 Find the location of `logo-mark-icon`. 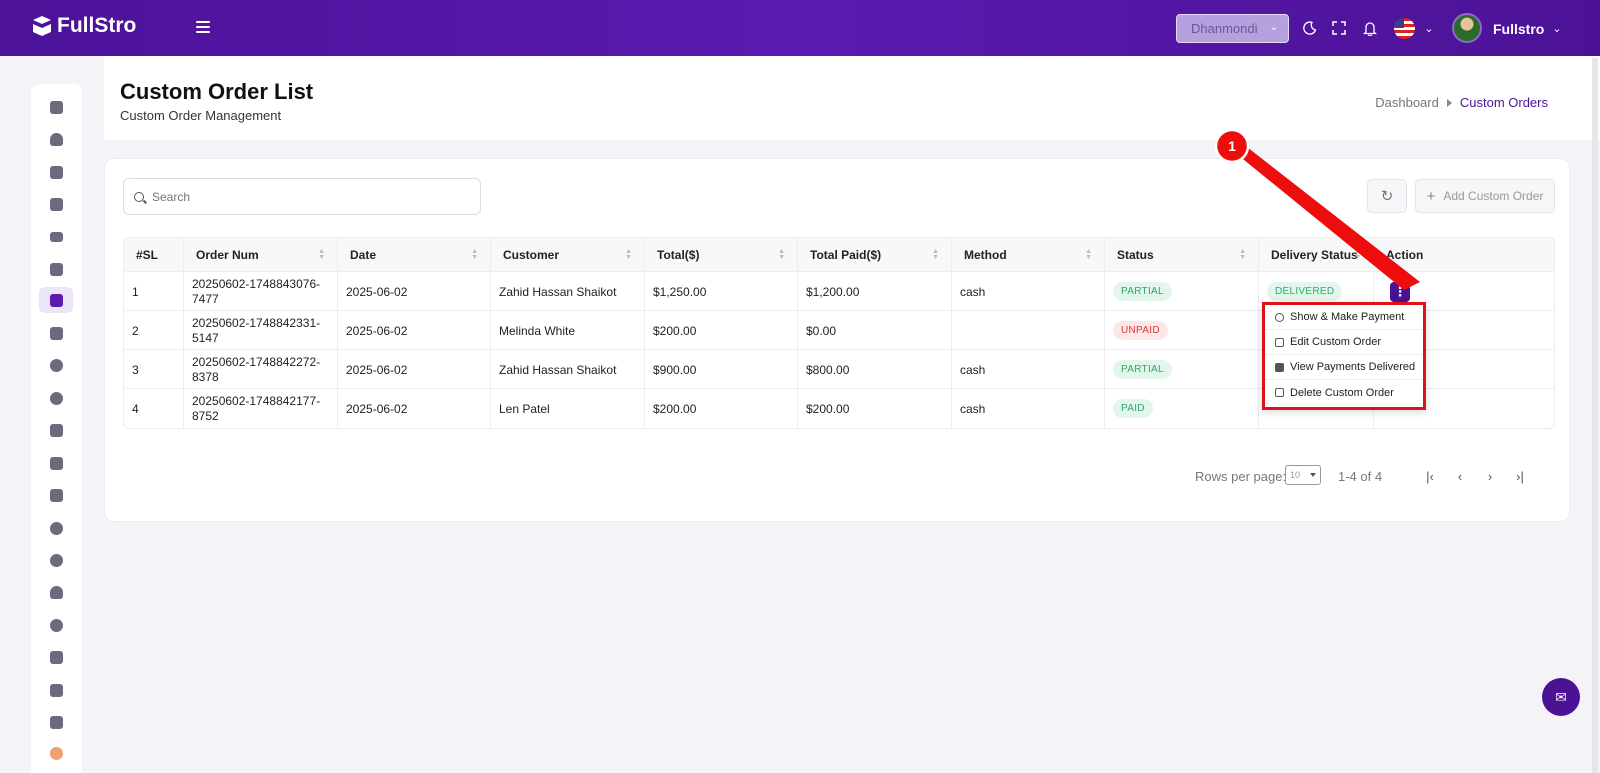

logo-mark-icon is located at coordinates (42, 26).